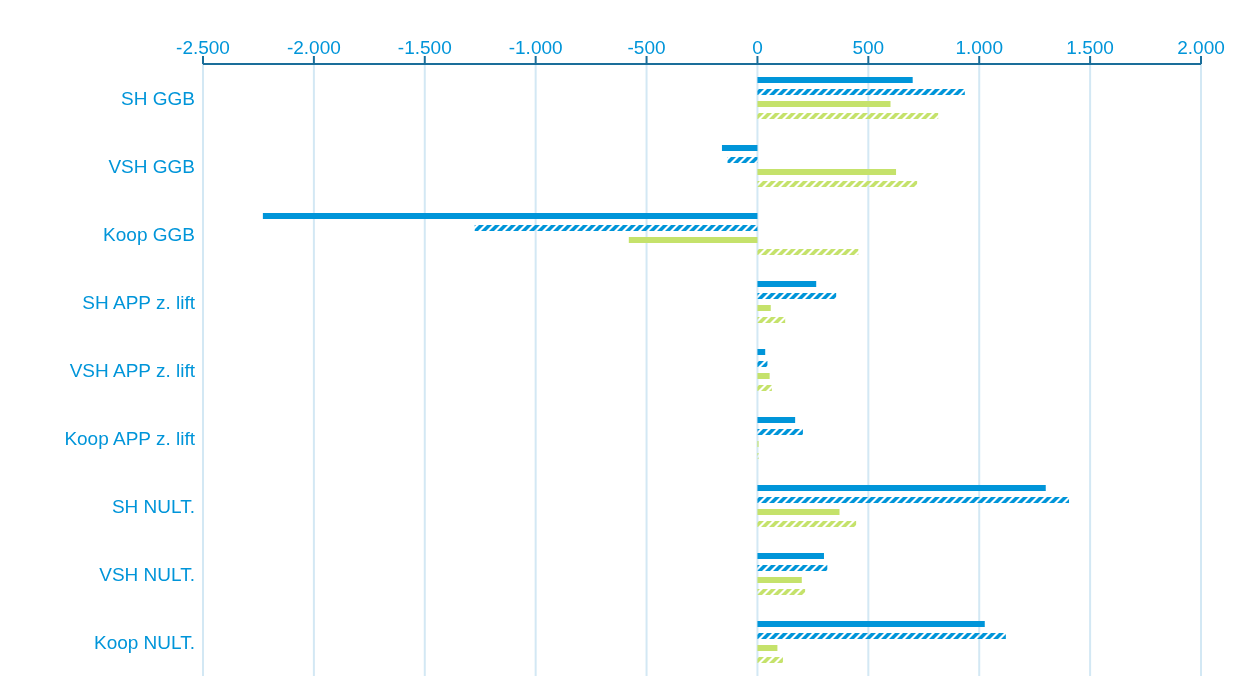  Describe the element at coordinates (1090, 47) in the screenshot. I see `x-tick-label: 1.500` at that location.